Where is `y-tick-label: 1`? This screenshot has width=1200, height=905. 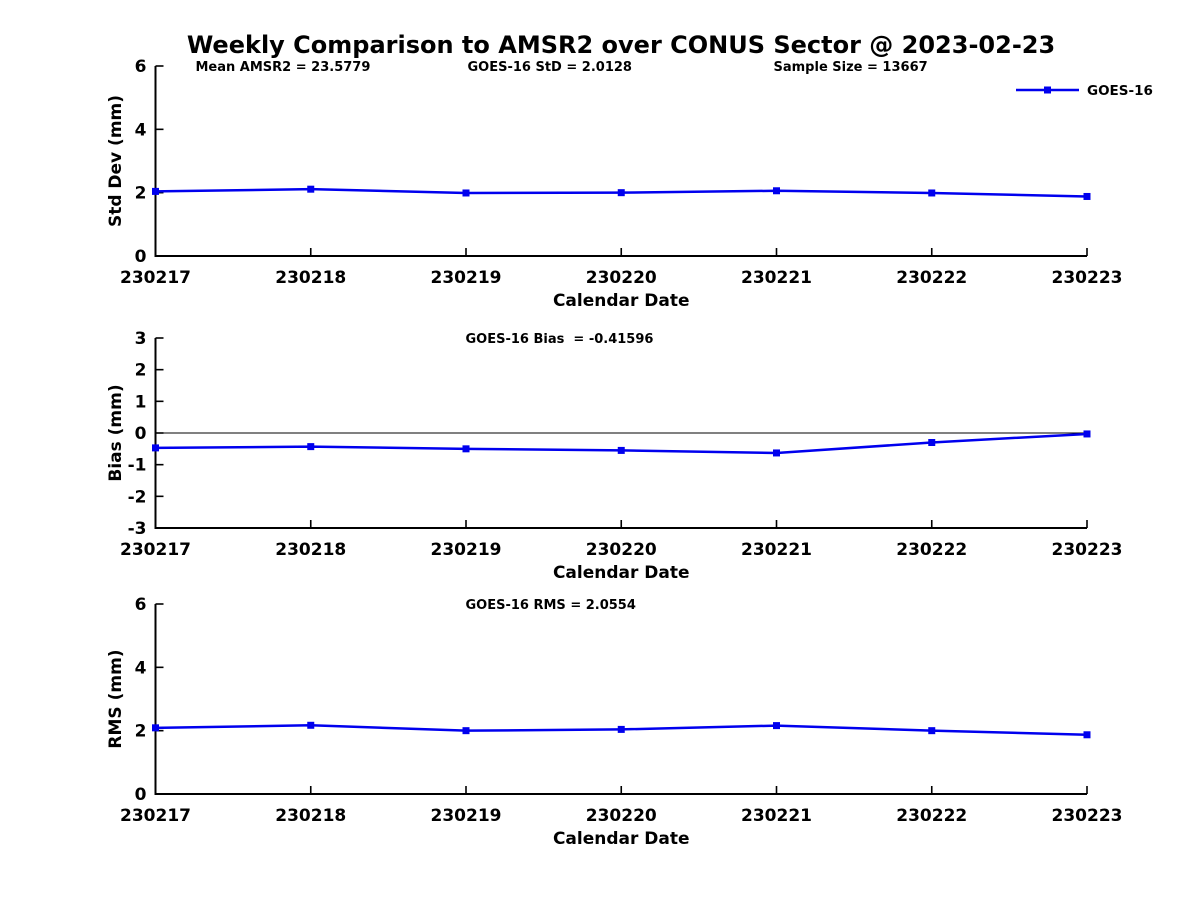
y-tick-label: 1 is located at coordinates (141, 402).